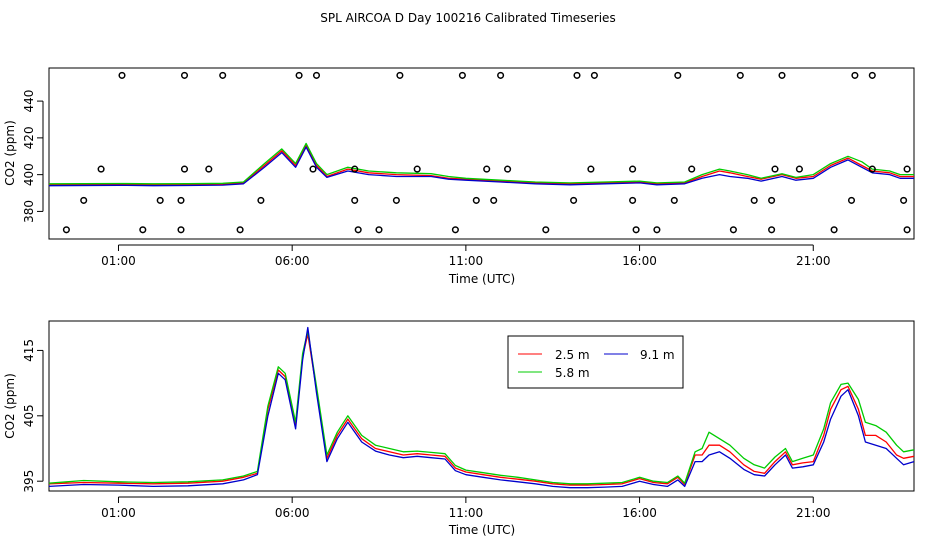 Image resolution: width=936 pixels, height=540 pixels. I want to click on x-tick-label-bottom: 21:00, so click(813, 513).